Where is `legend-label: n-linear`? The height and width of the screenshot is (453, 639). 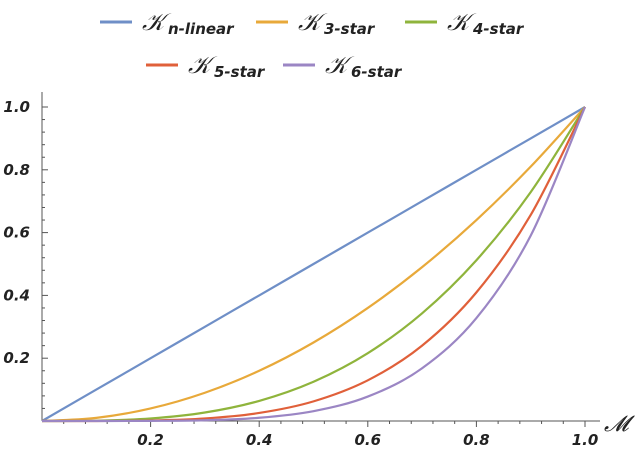
legend-label: n-linear is located at coordinates (201, 29).